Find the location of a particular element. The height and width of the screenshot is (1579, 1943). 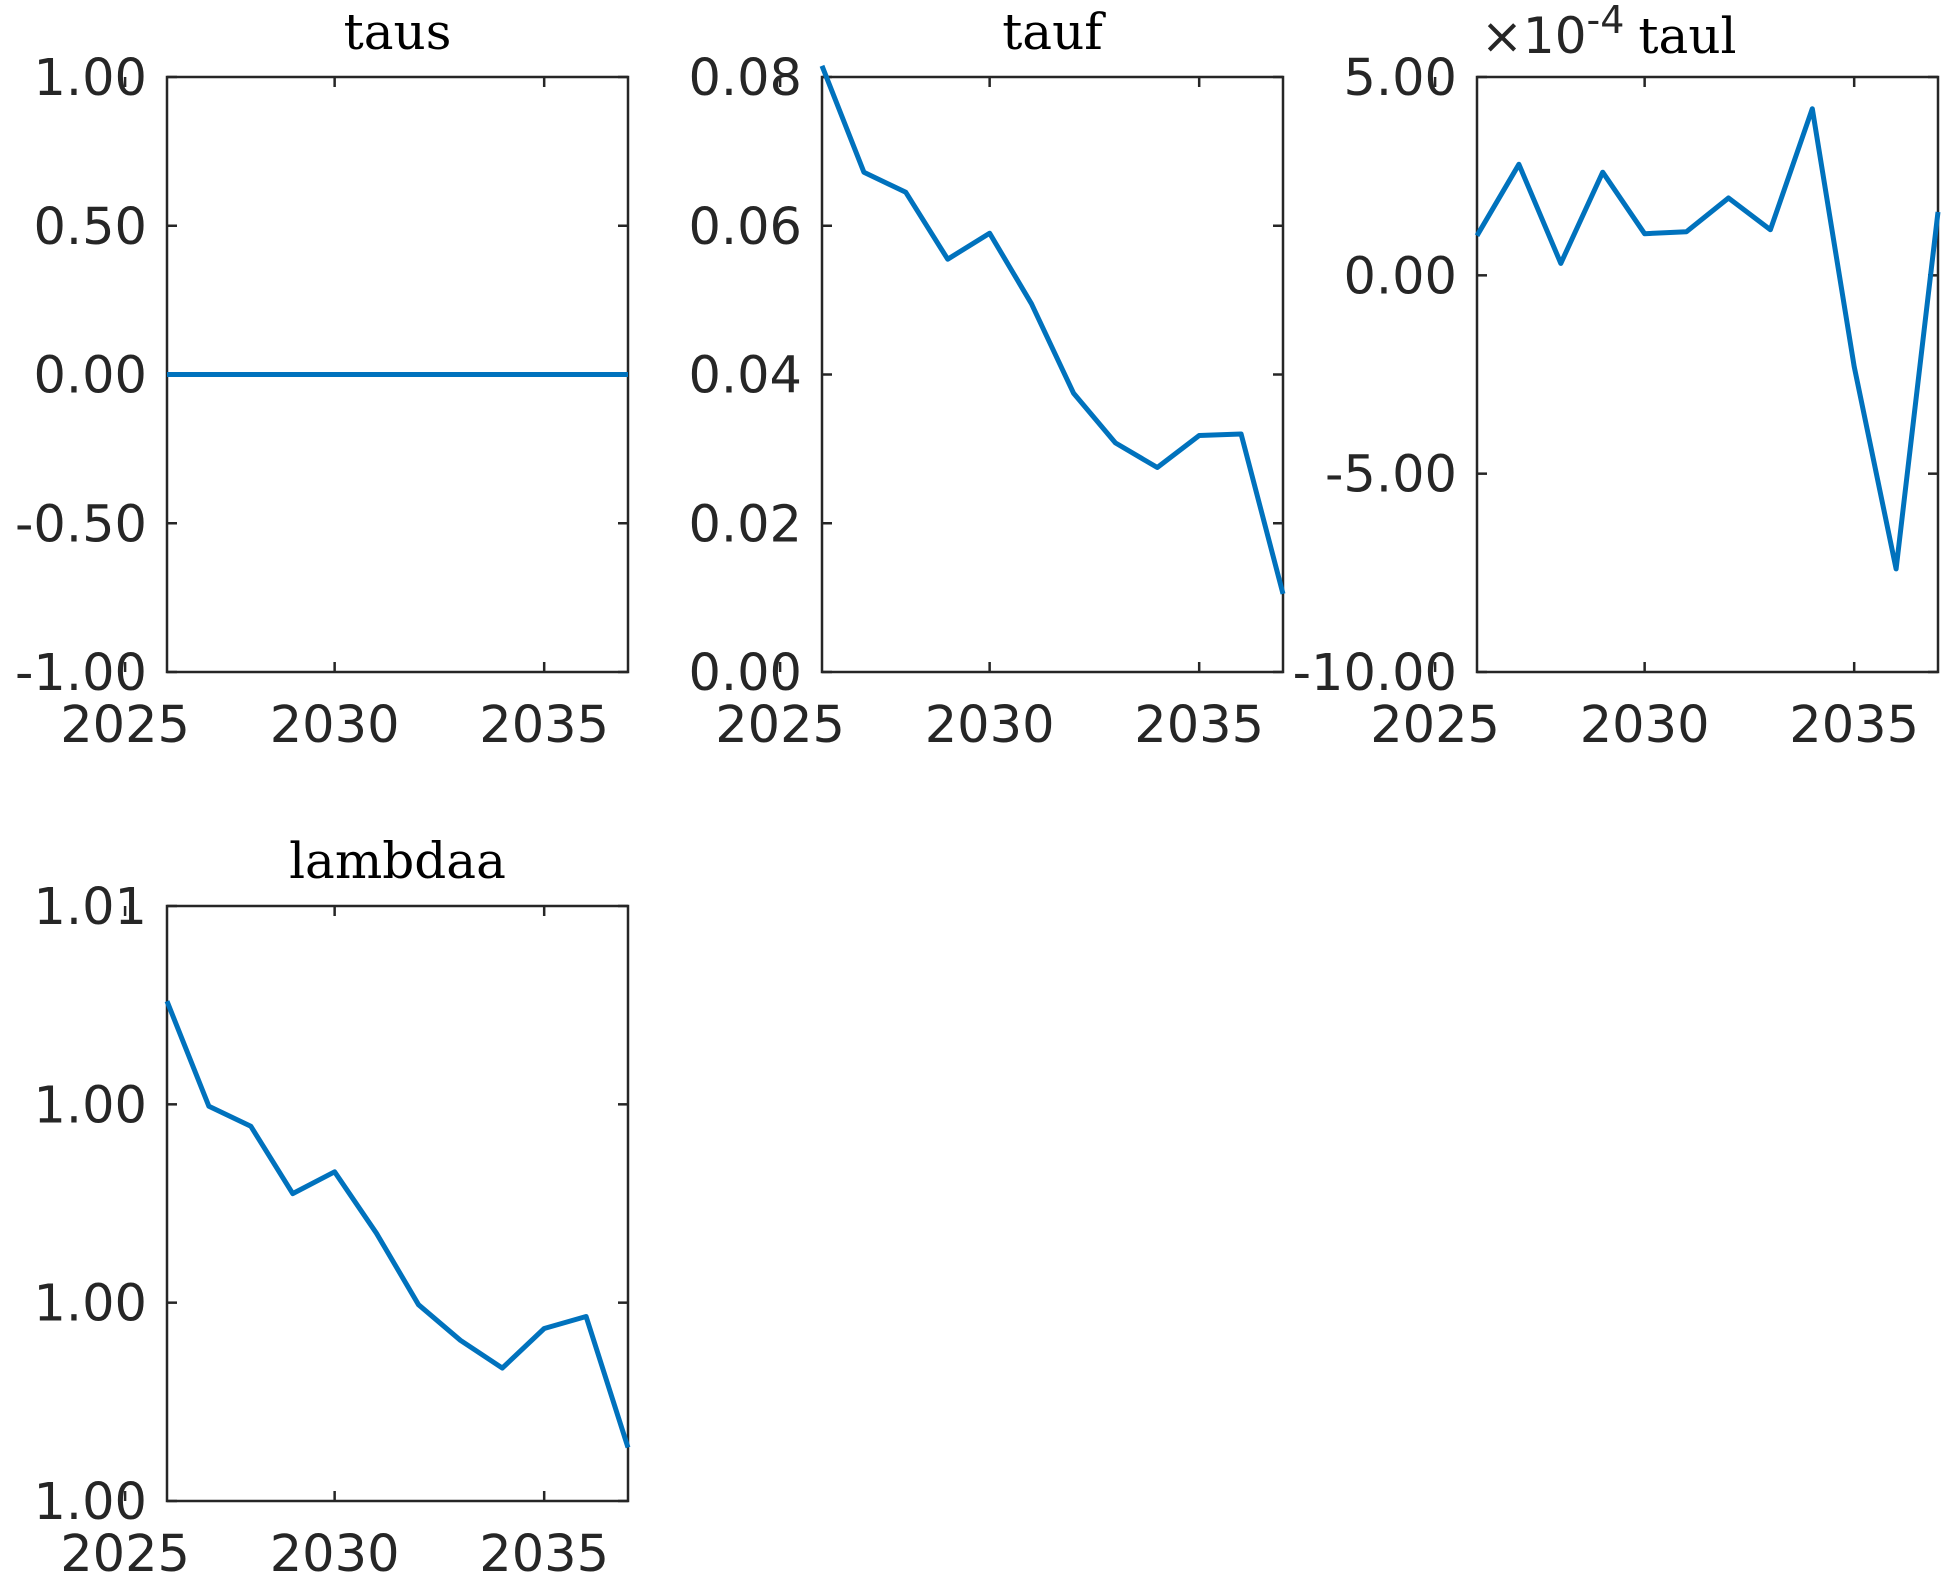

y-tick-label: 0.08 is located at coordinates (745, 78).